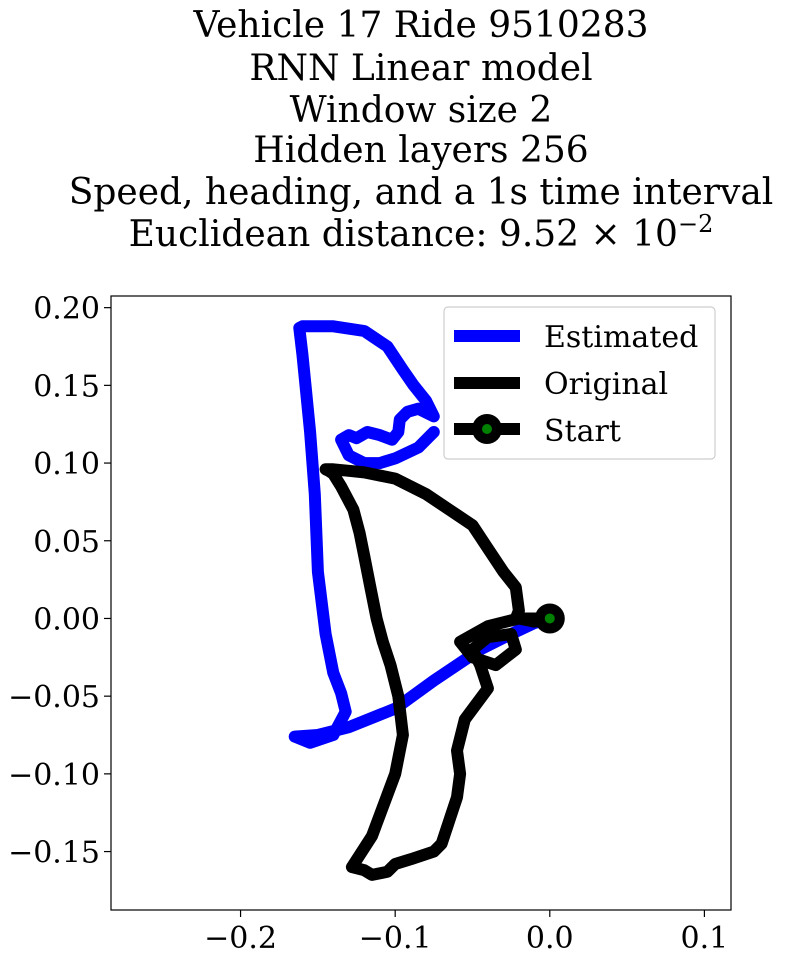 This screenshot has height=958, width=794. Describe the element at coordinates (66, 464) in the screenshot. I see `y-tick-label: 0.10` at that location.